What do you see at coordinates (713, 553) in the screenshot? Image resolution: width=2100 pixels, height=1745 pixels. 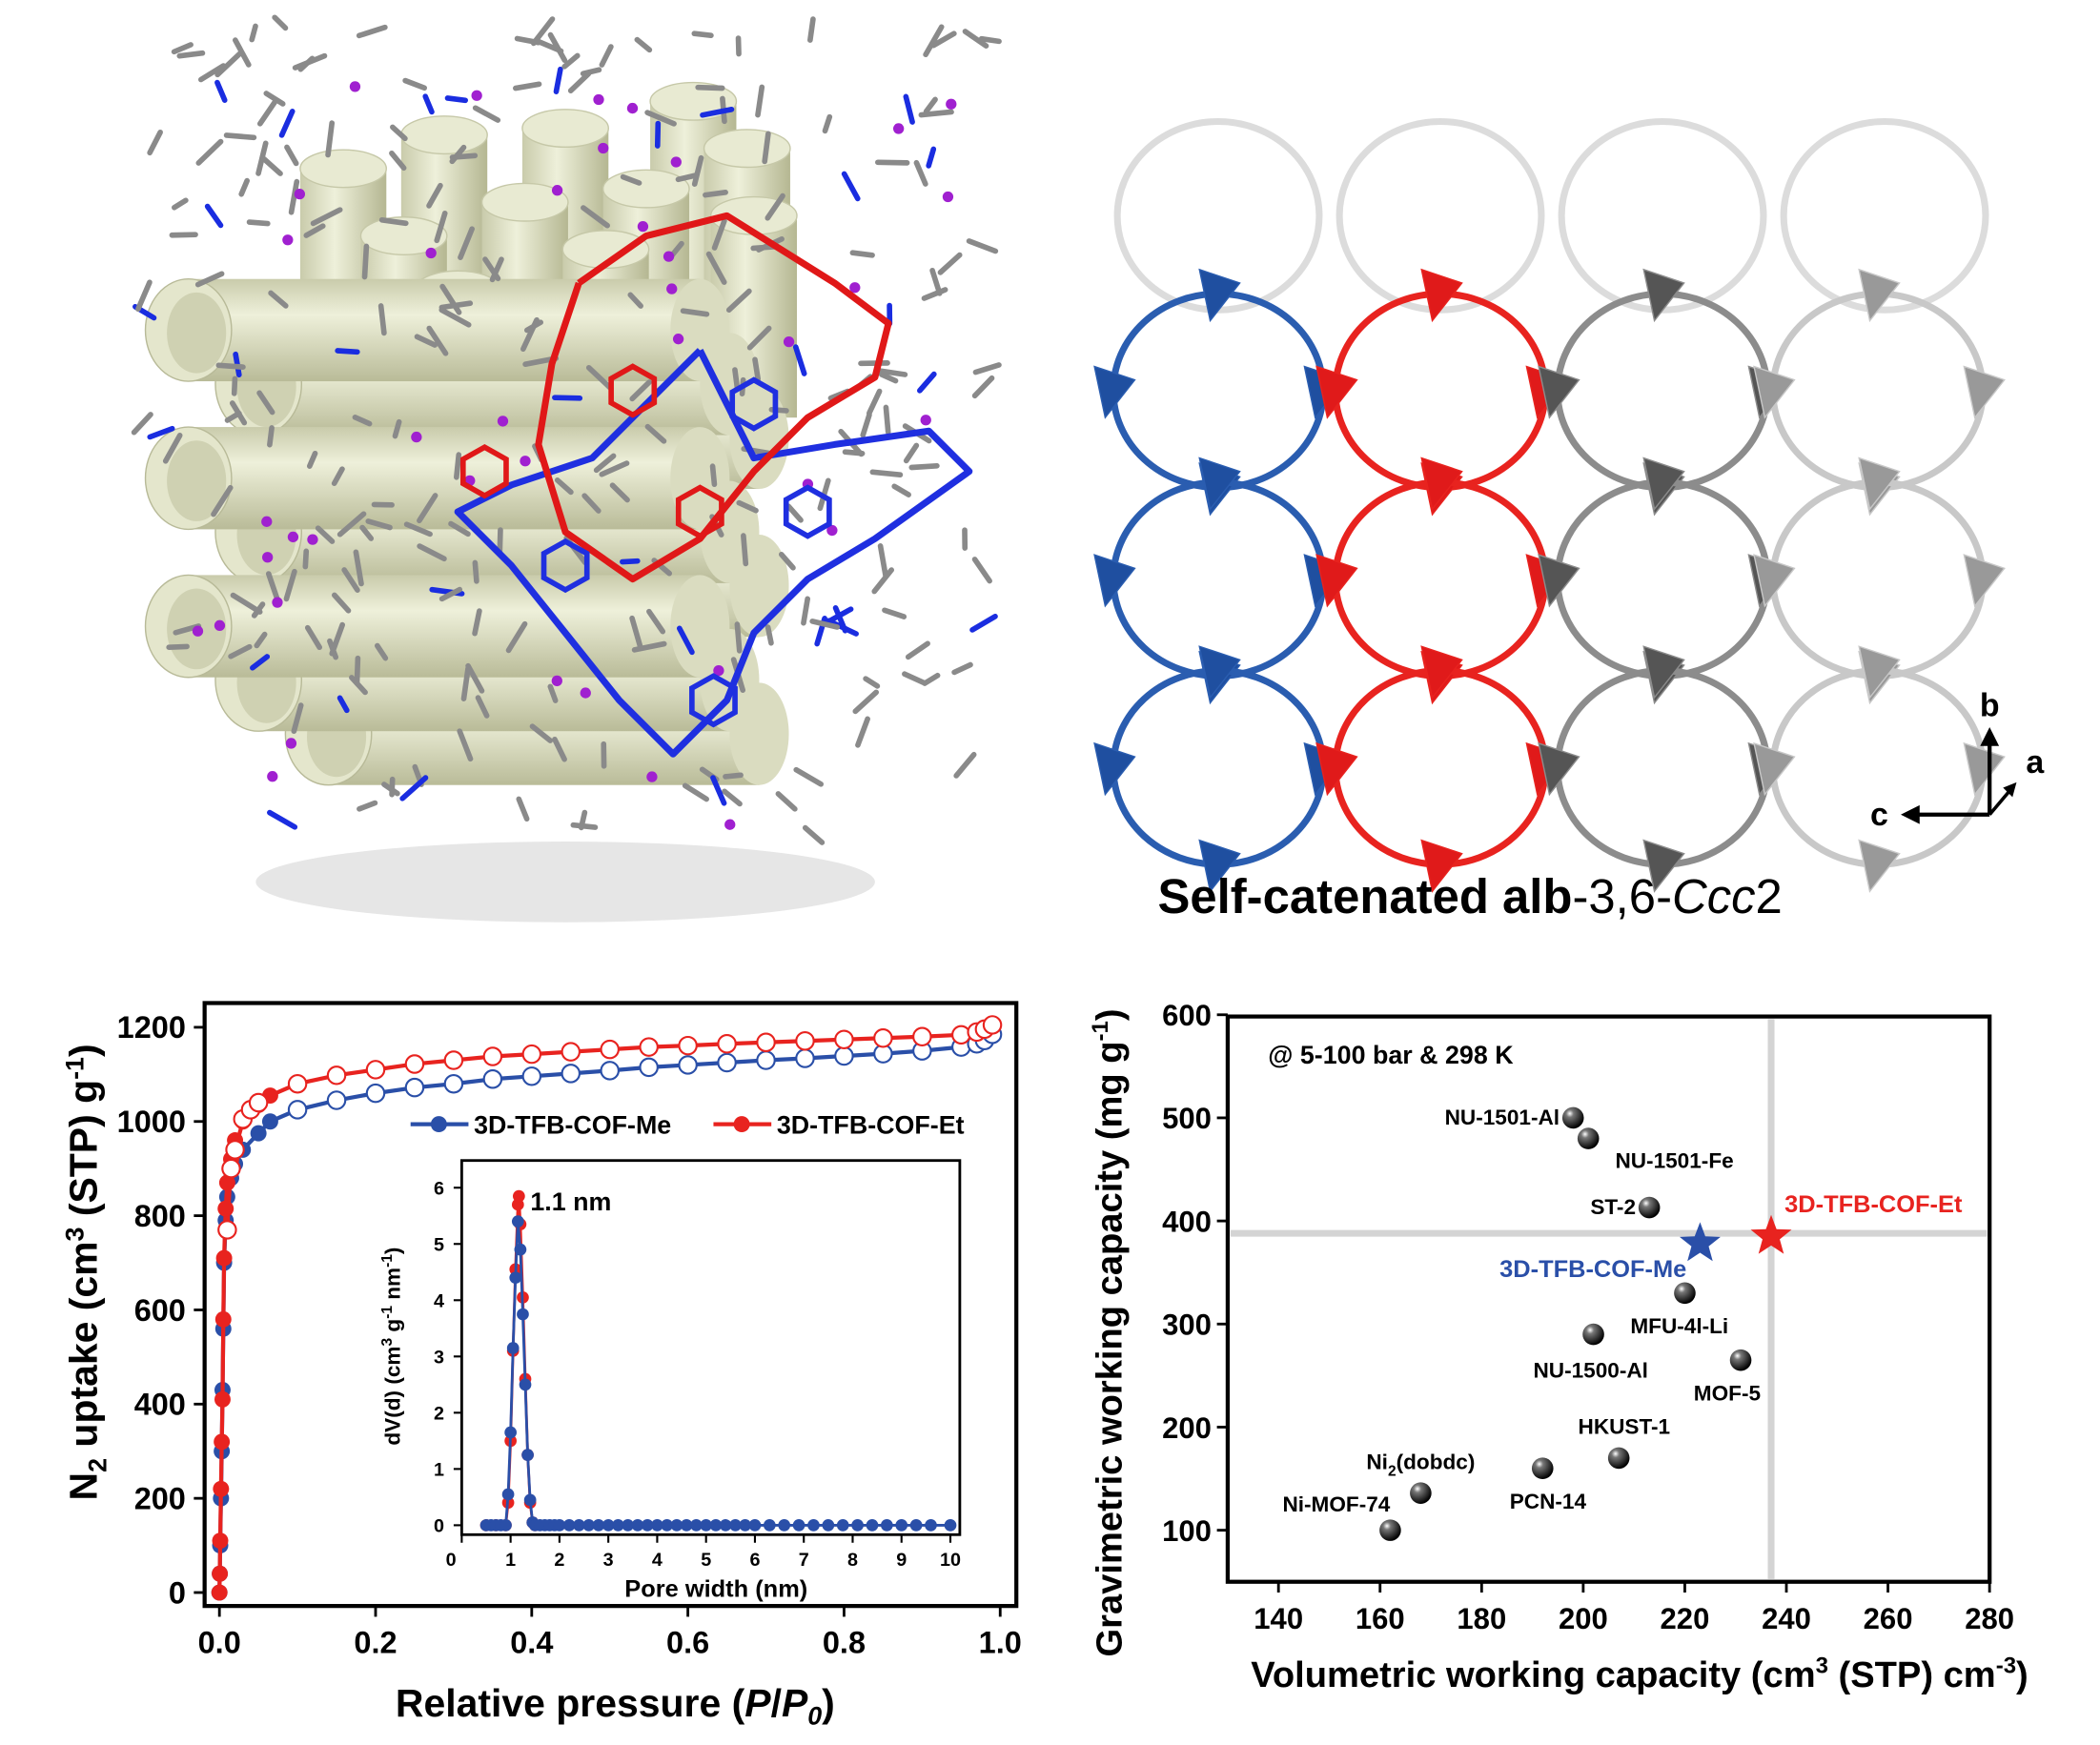 I see `blue-subnetwork` at bounding box center [713, 553].